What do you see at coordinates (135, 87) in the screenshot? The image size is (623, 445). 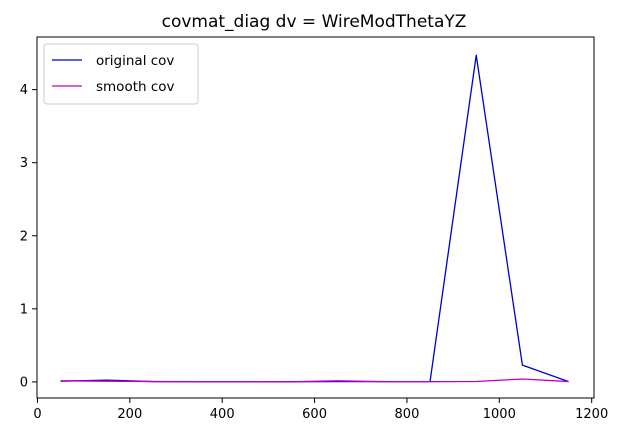 I see `legend-label-2: smooth cov` at bounding box center [135, 87].